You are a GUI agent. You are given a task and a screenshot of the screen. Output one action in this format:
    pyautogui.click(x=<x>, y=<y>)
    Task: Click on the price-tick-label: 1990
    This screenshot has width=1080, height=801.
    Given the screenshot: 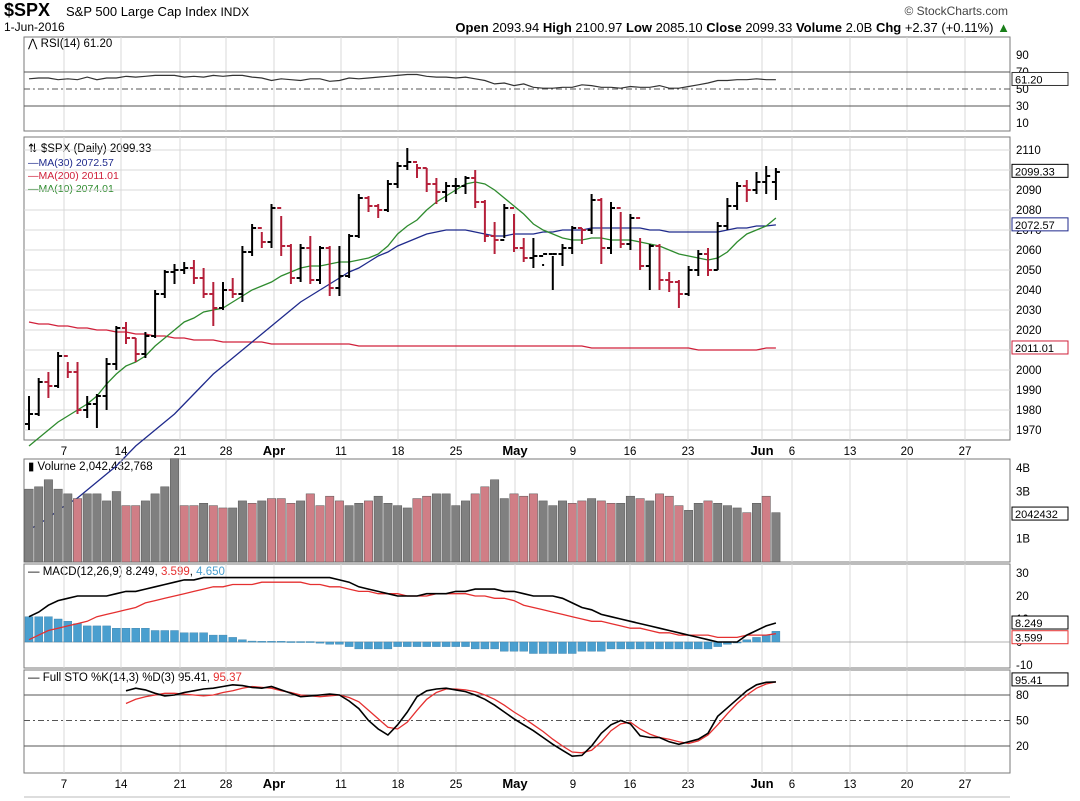 What is the action you would take?
    pyautogui.click(x=1029, y=391)
    